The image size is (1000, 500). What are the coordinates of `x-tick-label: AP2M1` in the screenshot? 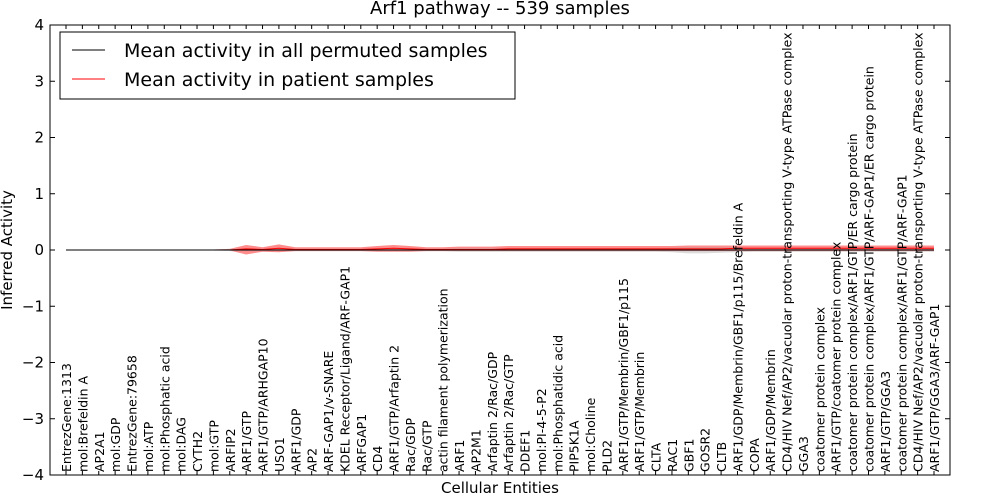 It's located at (475, 450).